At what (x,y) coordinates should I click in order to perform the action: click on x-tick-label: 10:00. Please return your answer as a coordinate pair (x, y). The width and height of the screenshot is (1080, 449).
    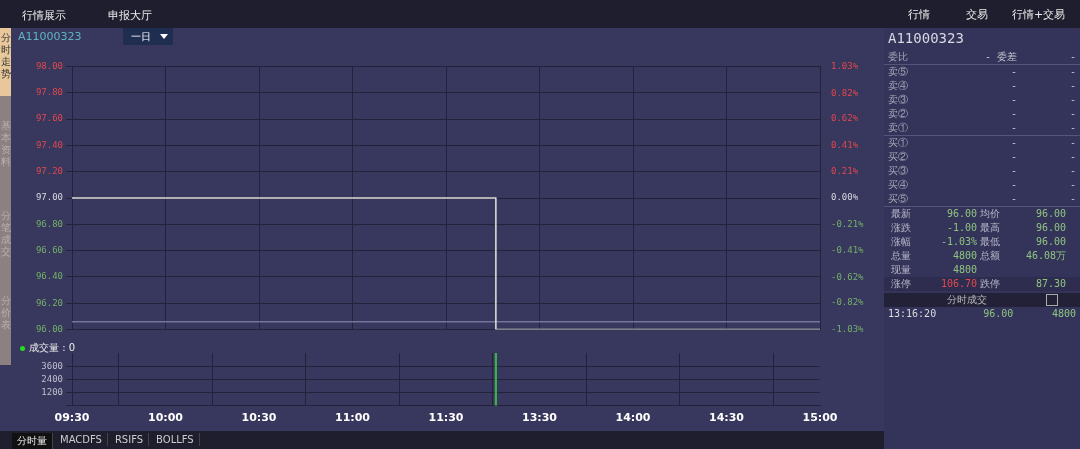
    Looking at the image, I should click on (165, 418).